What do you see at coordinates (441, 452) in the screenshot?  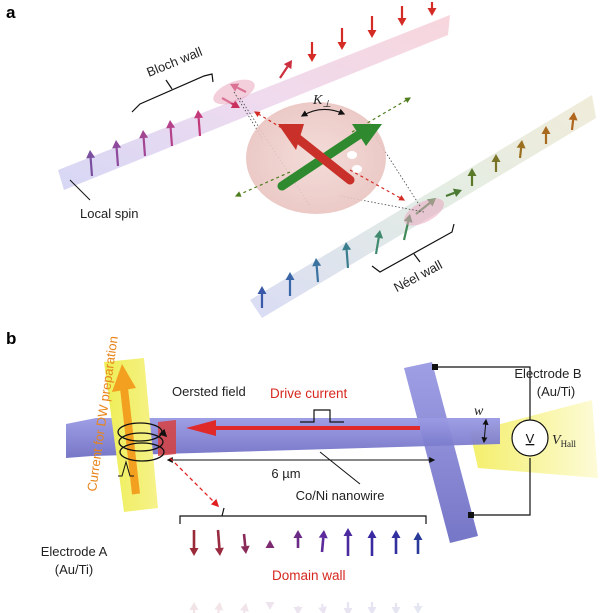 I see `hall-cross-bar` at bounding box center [441, 452].